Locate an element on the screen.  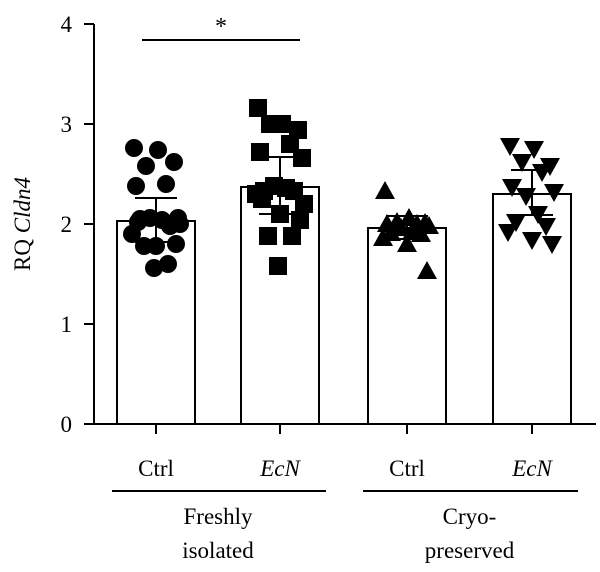
y-axis-label: RQ Cldn4 is located at coordinates (22, 224).